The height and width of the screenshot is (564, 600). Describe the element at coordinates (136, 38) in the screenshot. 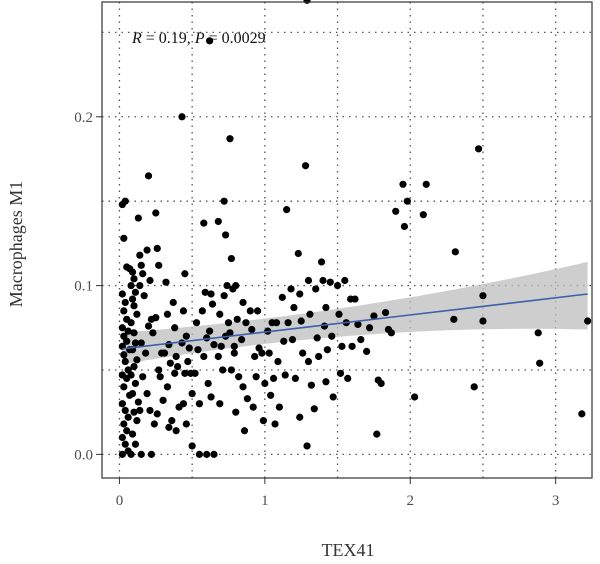

I see `annotation-r-symbol: R` at that location.